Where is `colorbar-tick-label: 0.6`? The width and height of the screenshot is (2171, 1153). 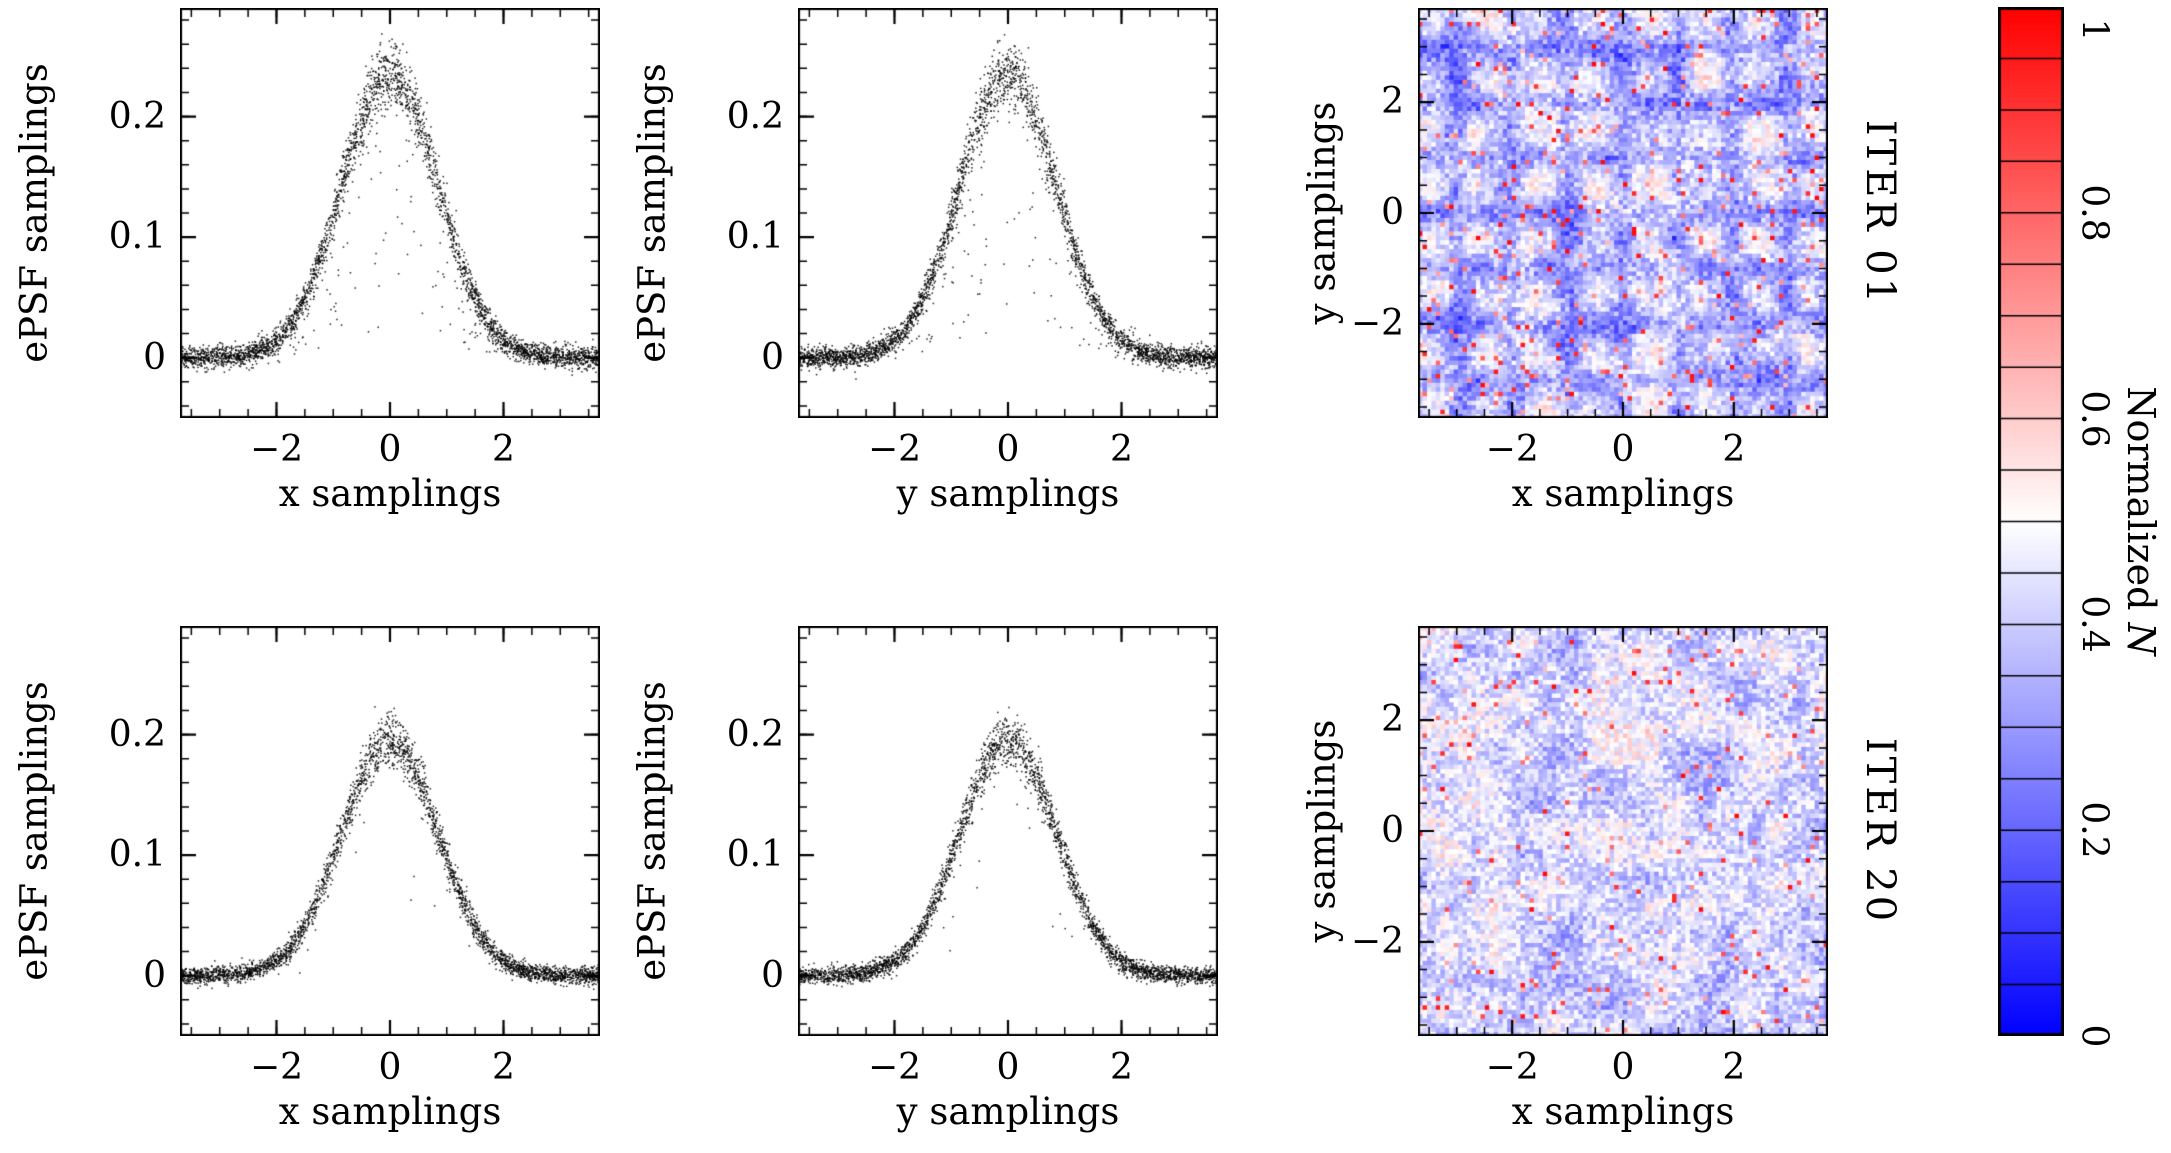 colorbar-tick-label: 0.6 is located at coordinates (2094, 418).